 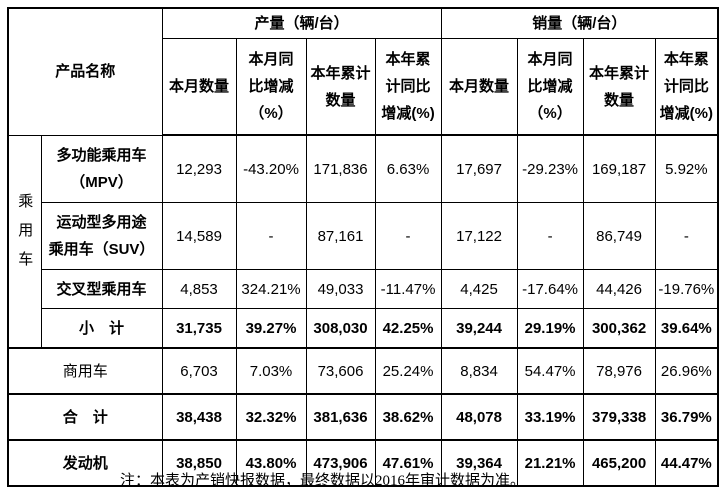 I want to click on cell-sales-month-qty: 17,122, so click(x=479, y=236).